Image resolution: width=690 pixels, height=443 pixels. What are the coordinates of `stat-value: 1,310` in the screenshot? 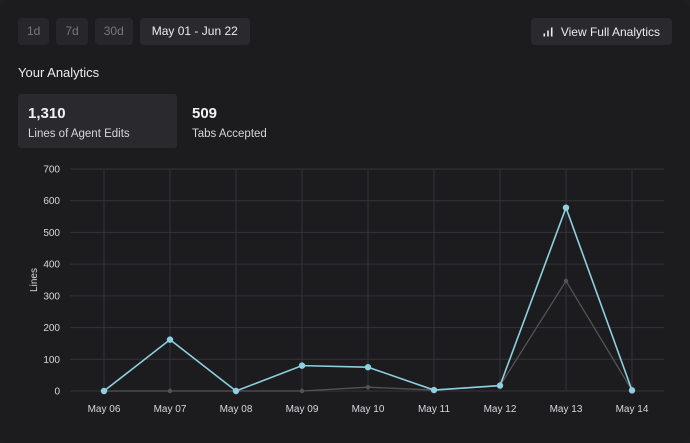 It's located at (47, 113).